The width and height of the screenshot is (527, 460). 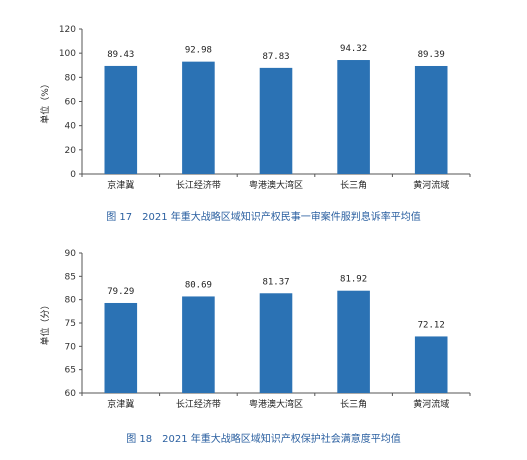 I want to click on y-tick-label: 100, so click(x=67, y=54).